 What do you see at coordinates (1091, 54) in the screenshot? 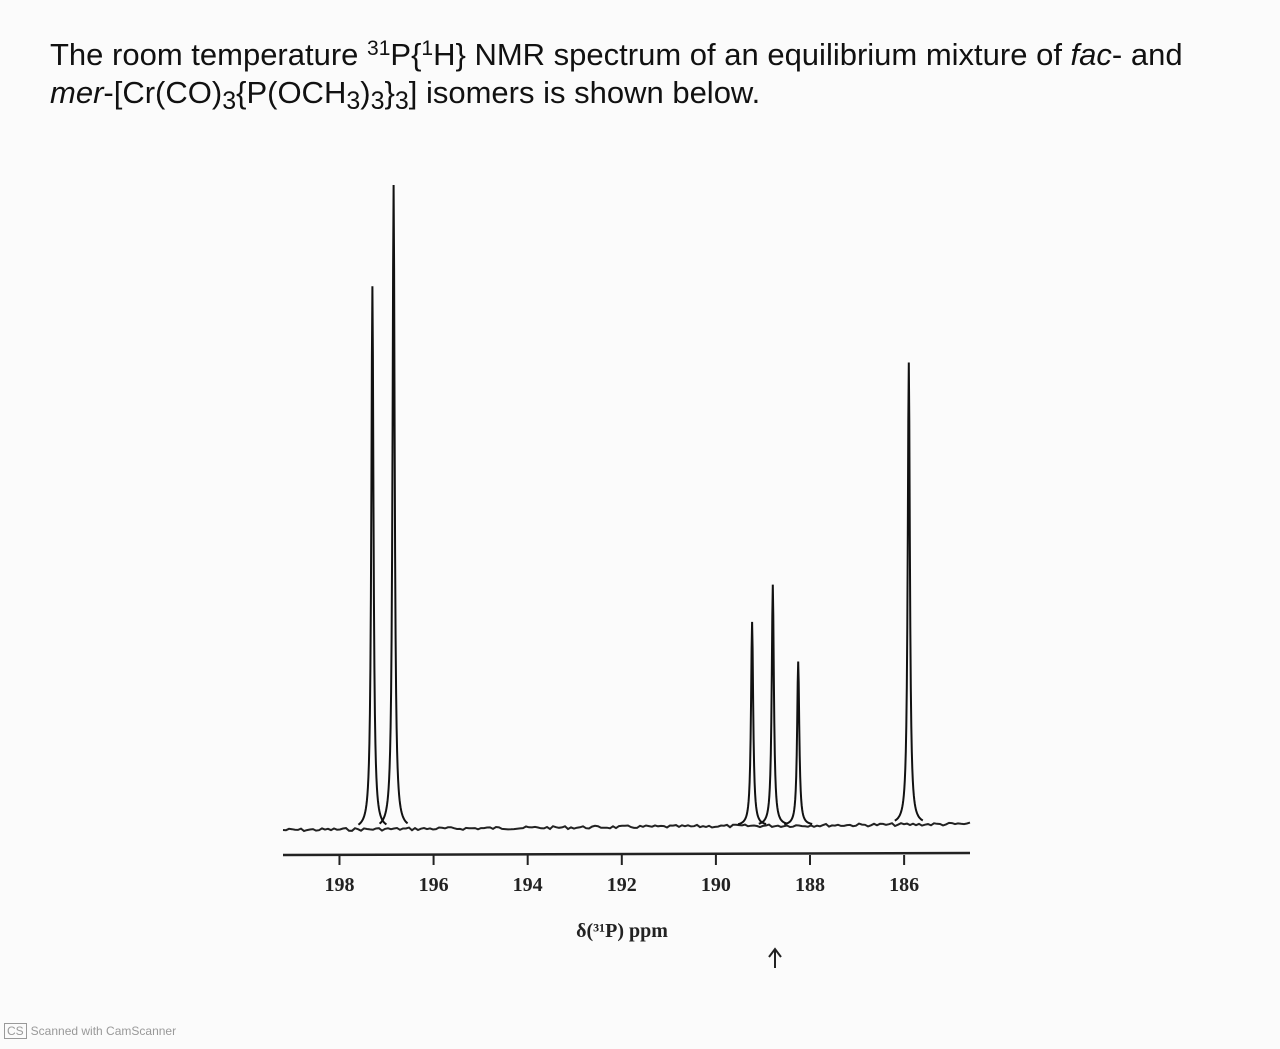
I see `text: fac` at bounding box center [1091, 54].